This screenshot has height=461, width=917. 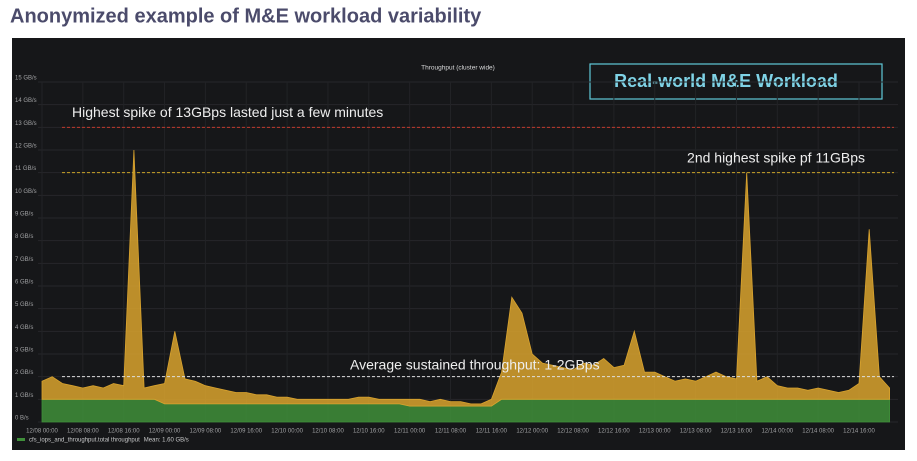 What do you see at coordinates (818, 432) in the screenshot?
I see `x-tick-label: 12/14 08:00` at bounding box center [818, 432].